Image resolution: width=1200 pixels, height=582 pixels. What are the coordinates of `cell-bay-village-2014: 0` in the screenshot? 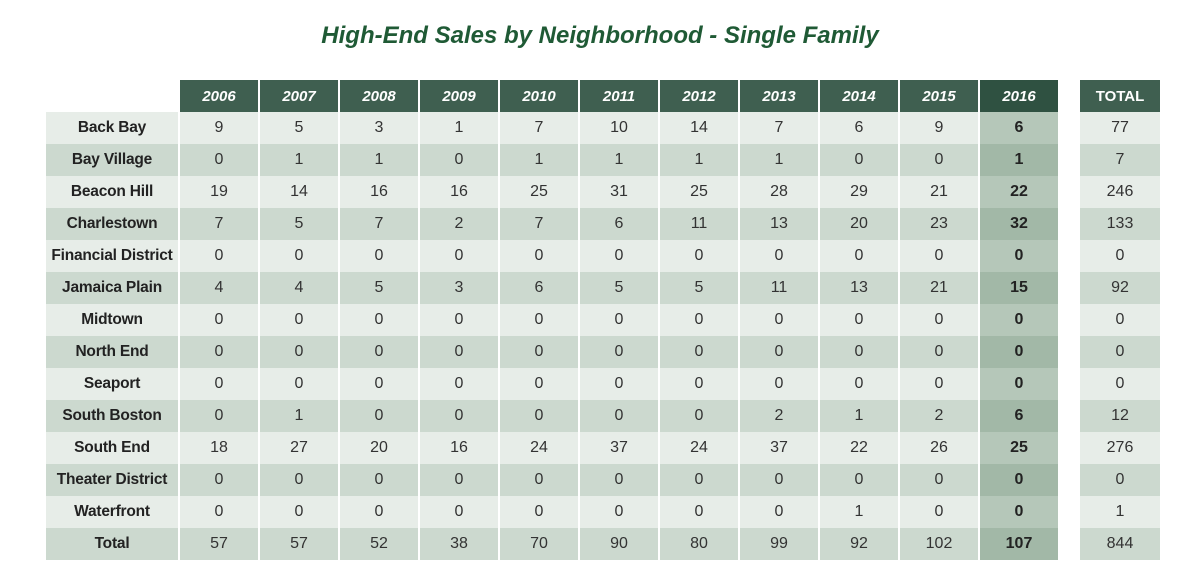 It's located at (859, 160).